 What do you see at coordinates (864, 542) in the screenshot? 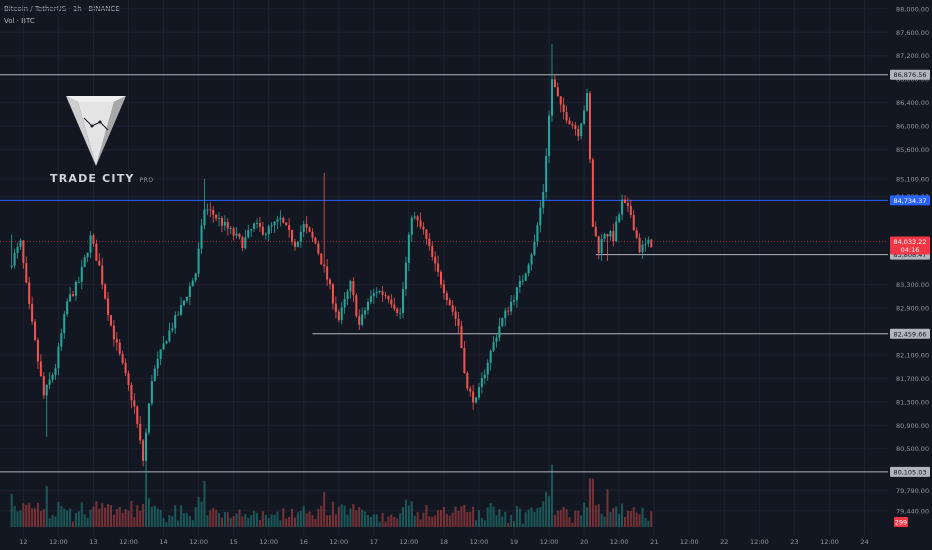
I see `time-tick-label: 24` at bounding box center [864, 542].